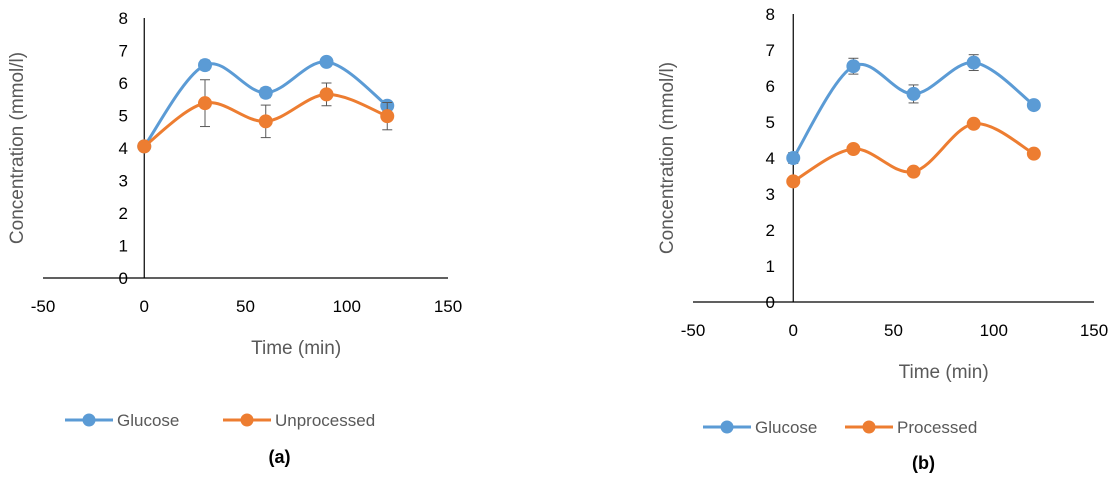 The image size is (1120, 491). I want to click on legend-item: Unprocessed, so click(299, 420).